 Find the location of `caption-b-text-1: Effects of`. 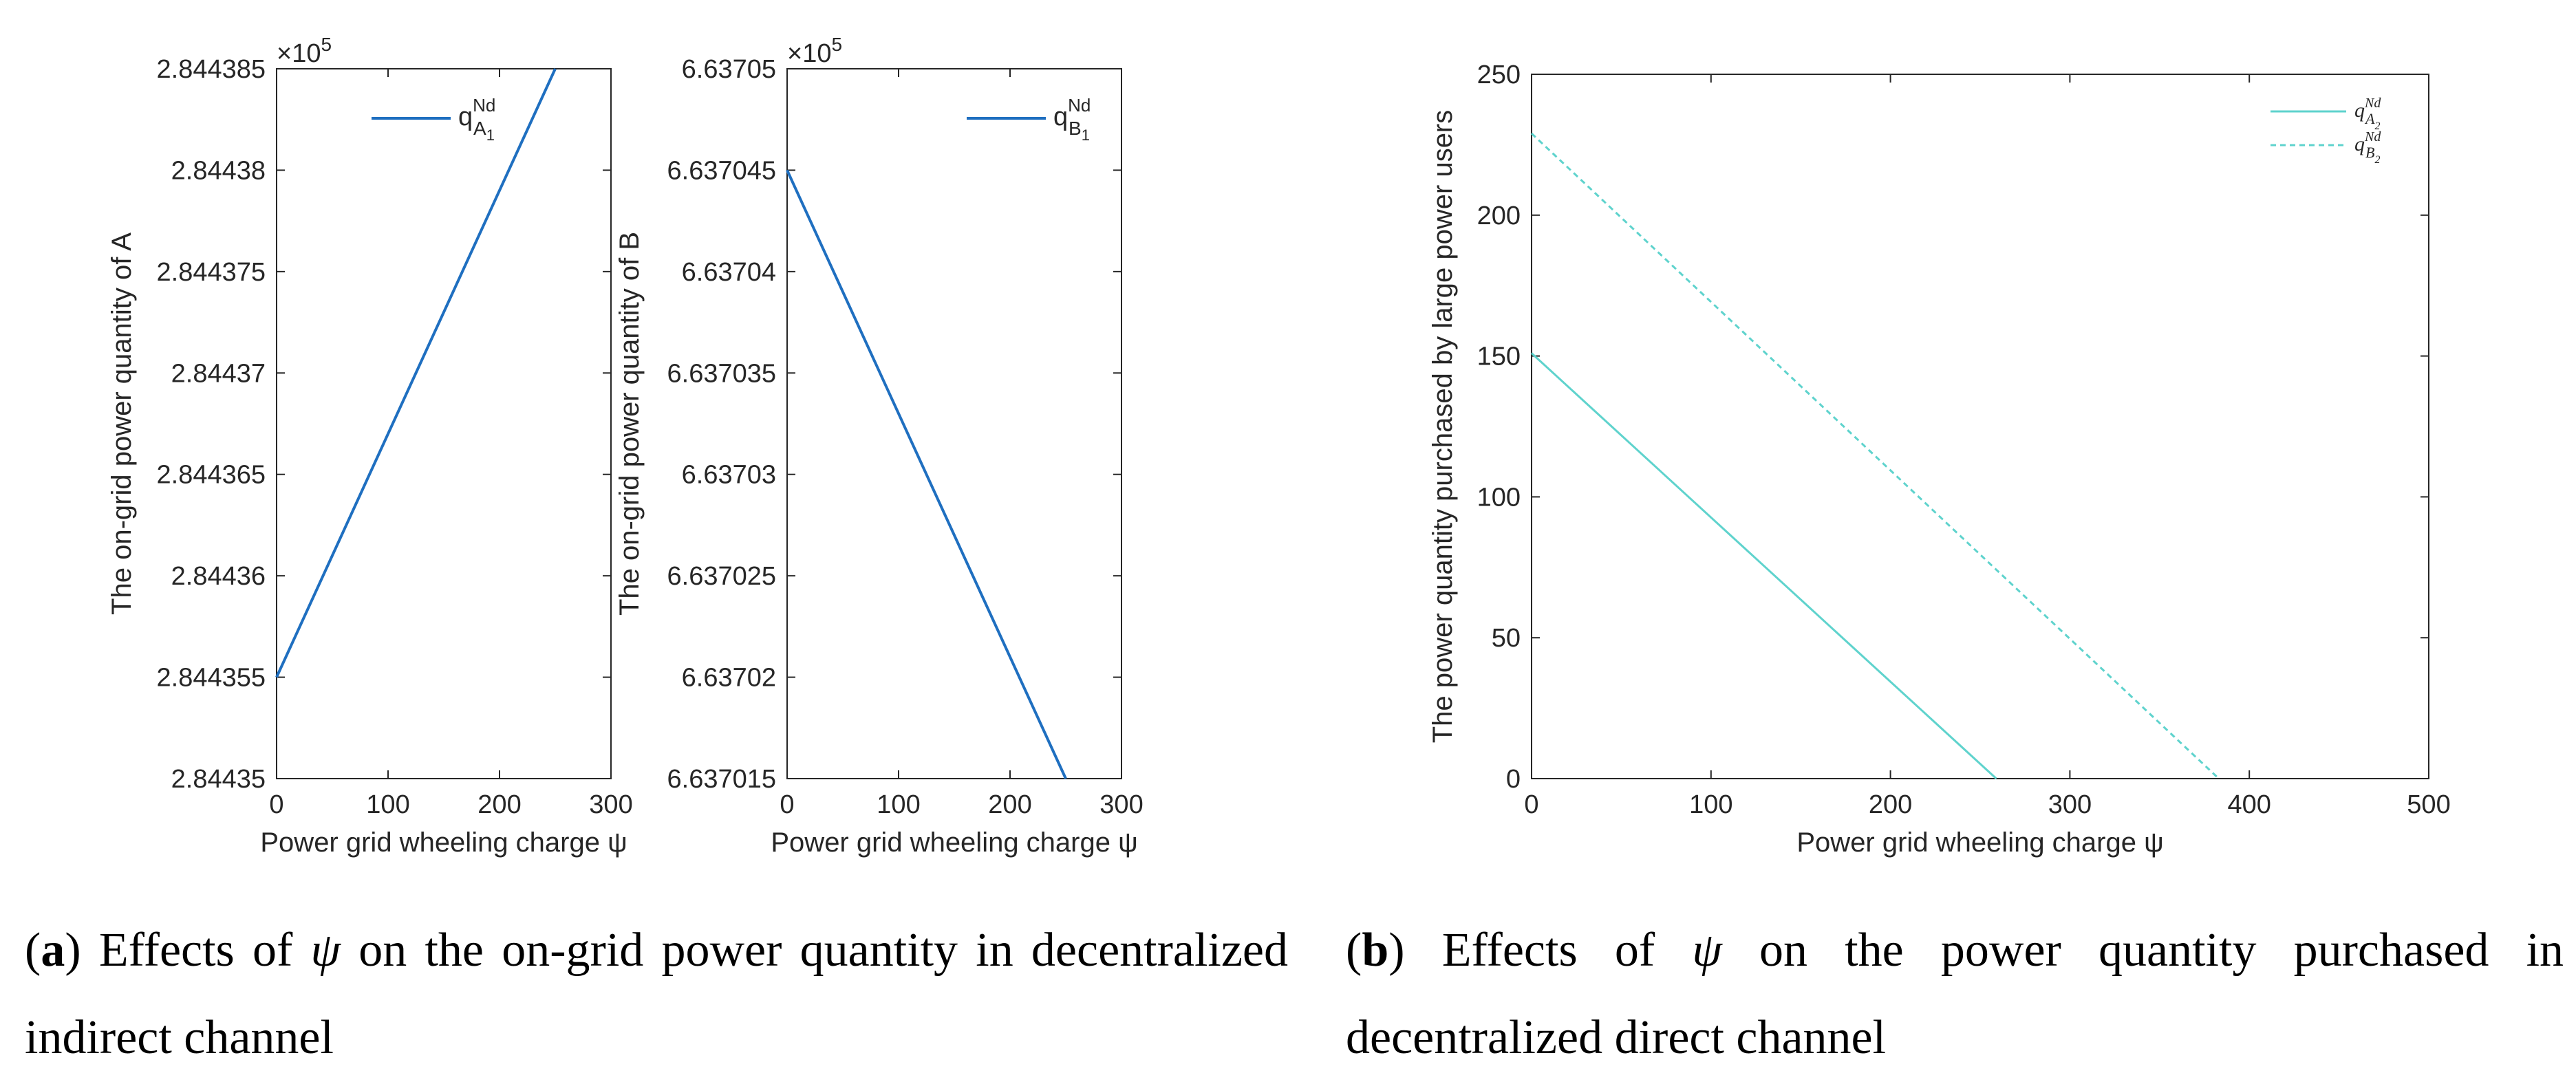

caption-b-text-1: Effects of is located at coordinates (1548, 950).